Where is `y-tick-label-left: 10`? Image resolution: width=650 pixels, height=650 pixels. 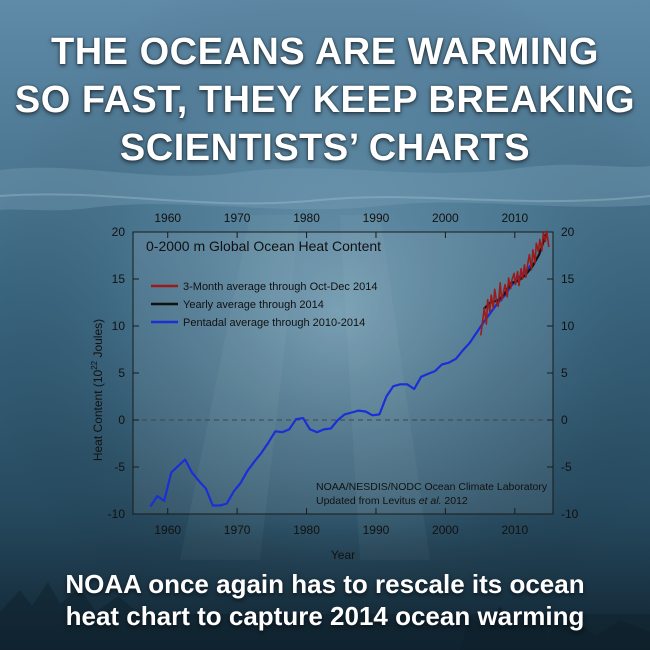
y-tick-label-left: 10 is located at coordinates (119, 326).